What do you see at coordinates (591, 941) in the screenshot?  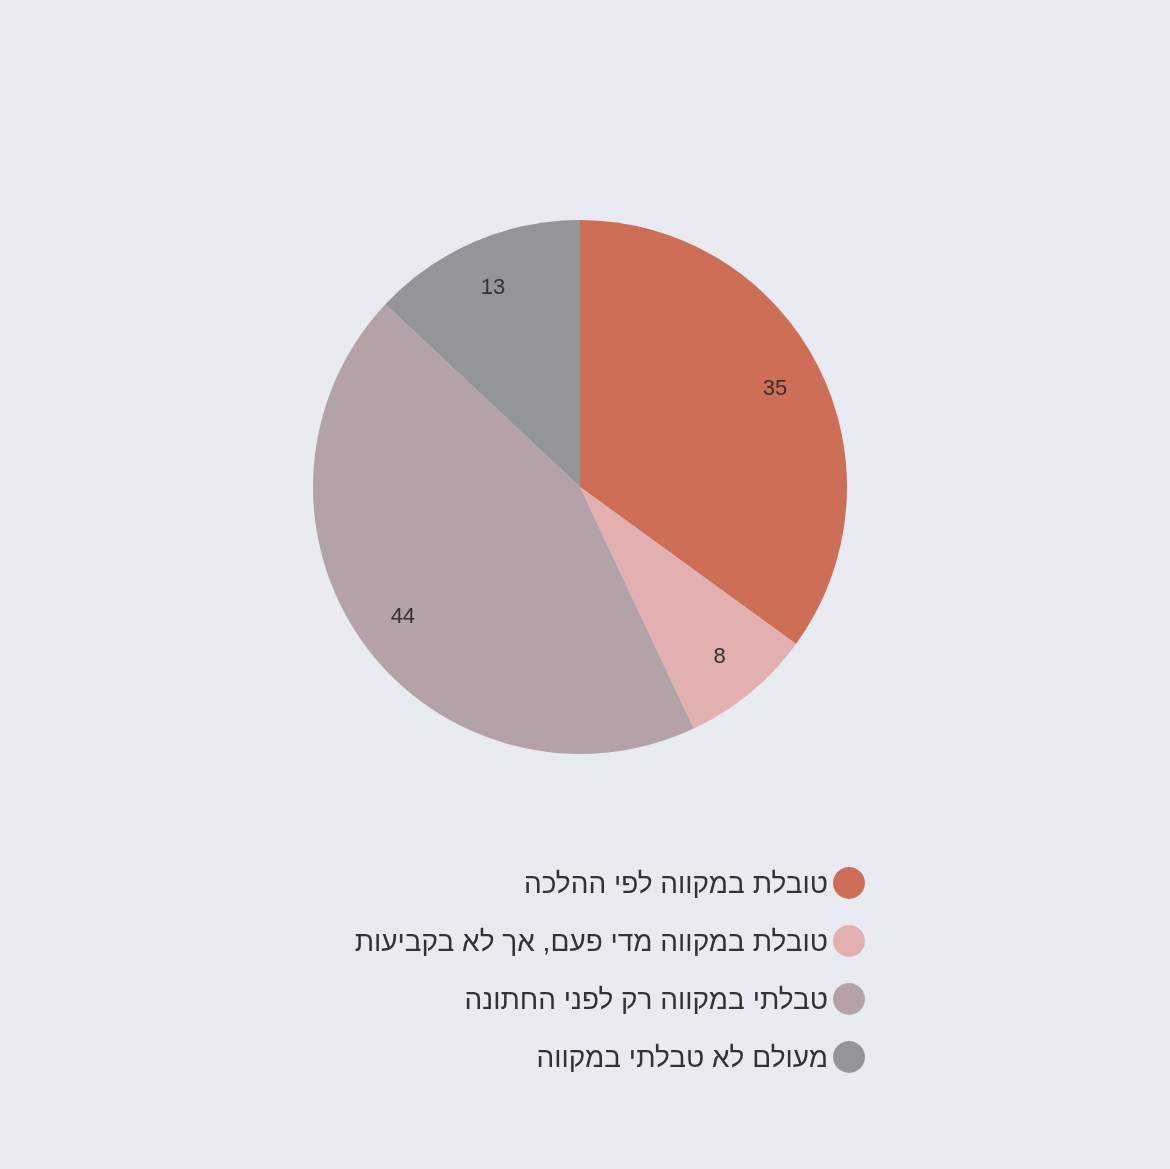 I see `legend-label: טובלת במקווה מדי פעם, אך לא בקביעות` at bounding box center [591, 941].